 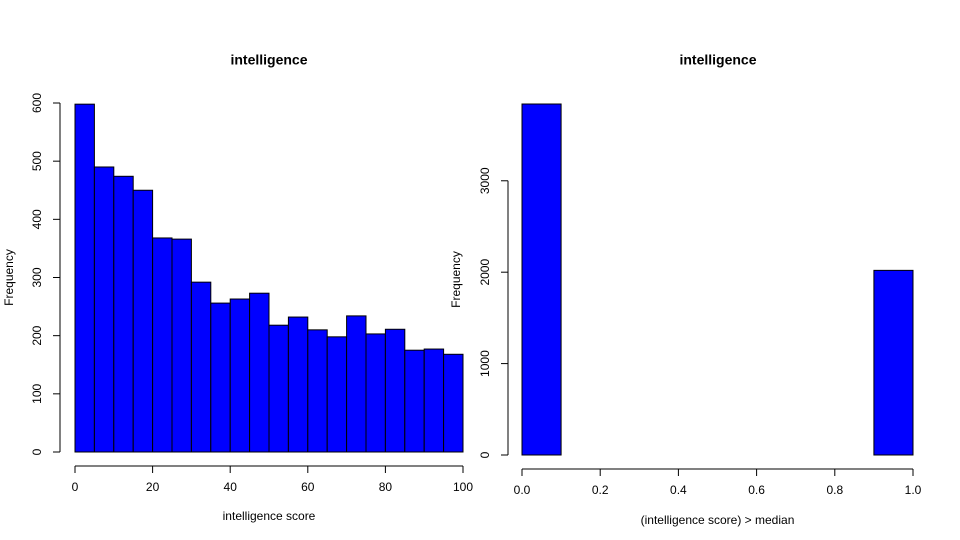 What do you see at coordinates (269, 516) in the screenshot?
I see `x-axis-label: intelligence score` at bounding box center [269, 516].